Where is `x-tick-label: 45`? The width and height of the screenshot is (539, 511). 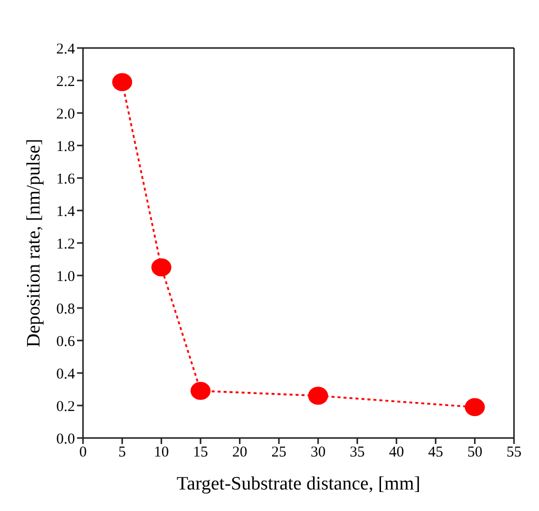
x-tick-label: 45 is located at coordinates (436, 452).